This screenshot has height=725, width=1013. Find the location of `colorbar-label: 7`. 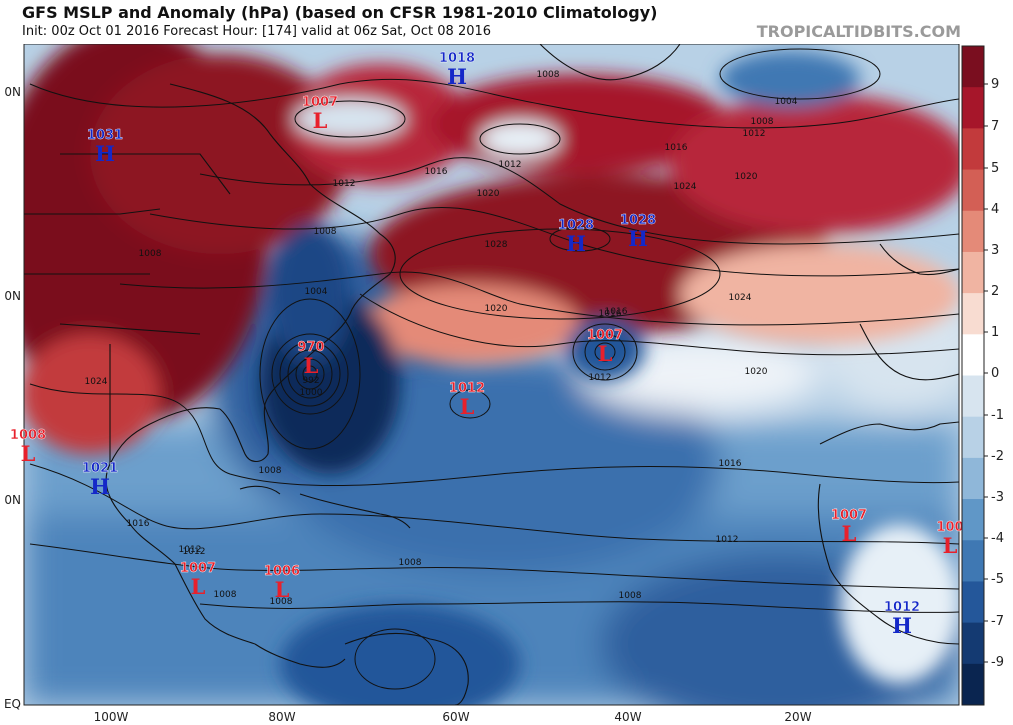

colorbar-label: 7 is located at coordinates (995, 126).